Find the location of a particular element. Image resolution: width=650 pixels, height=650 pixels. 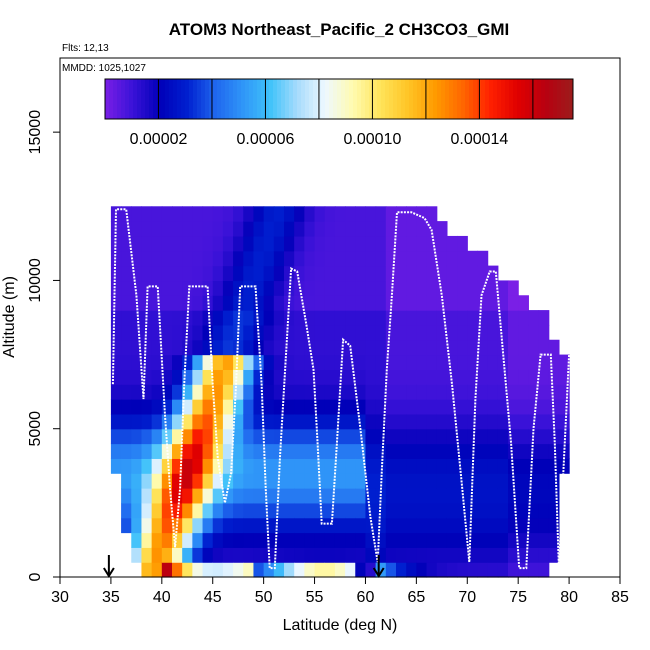

flights-label: Flts: 12,13 is located at coordinates (85, 48).